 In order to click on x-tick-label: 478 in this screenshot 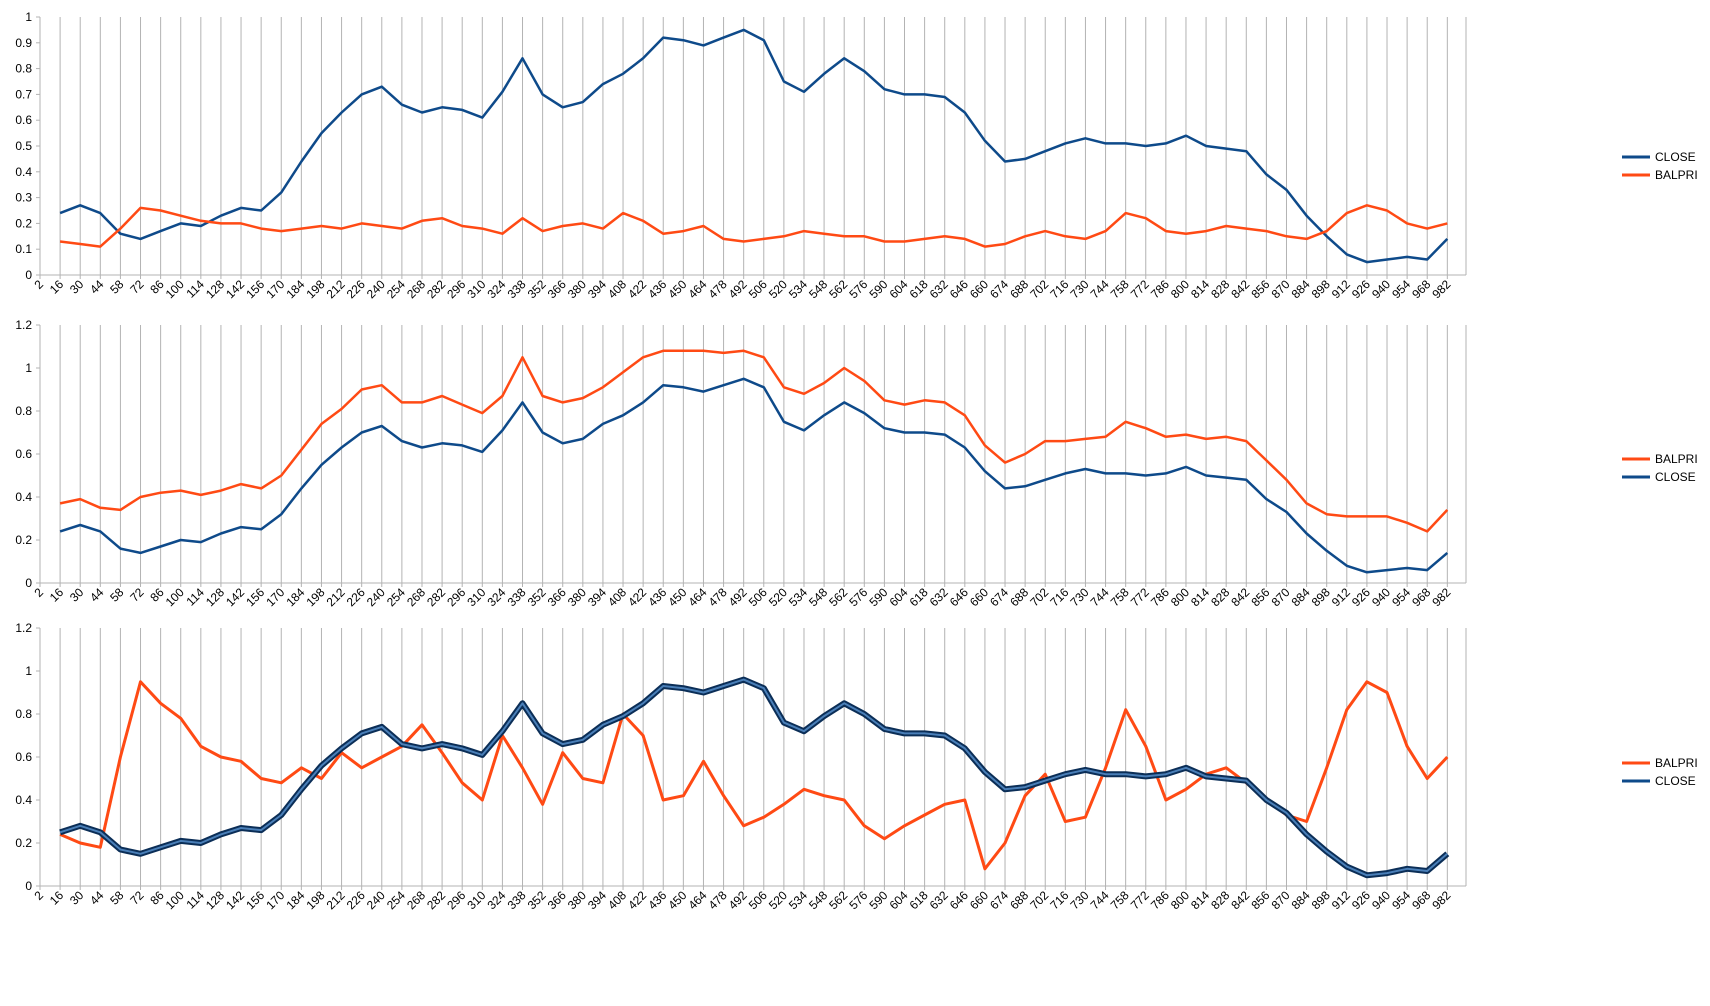, I will do `click(718, 597)`.